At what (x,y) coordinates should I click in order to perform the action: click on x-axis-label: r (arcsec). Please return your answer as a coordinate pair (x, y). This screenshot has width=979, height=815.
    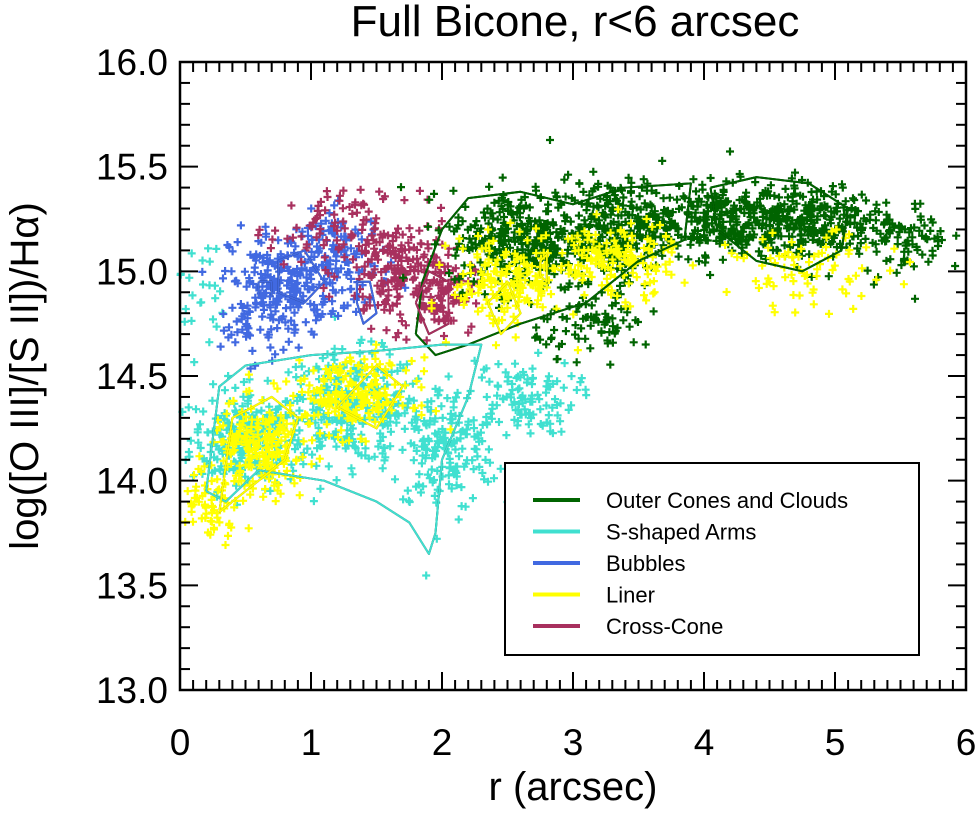
    Looking at the image, I should click on (573, 787).